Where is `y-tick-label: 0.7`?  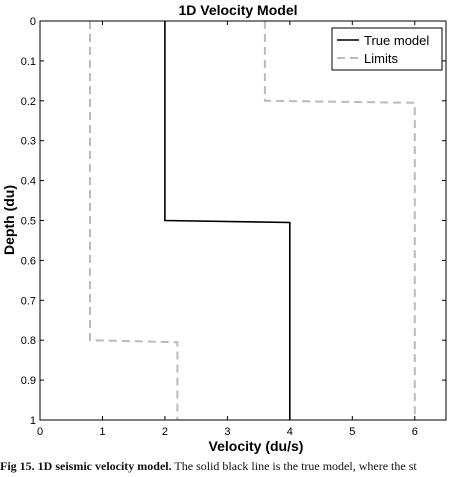
y-tick-label: 0.7 is located at coordinates (28, 301).